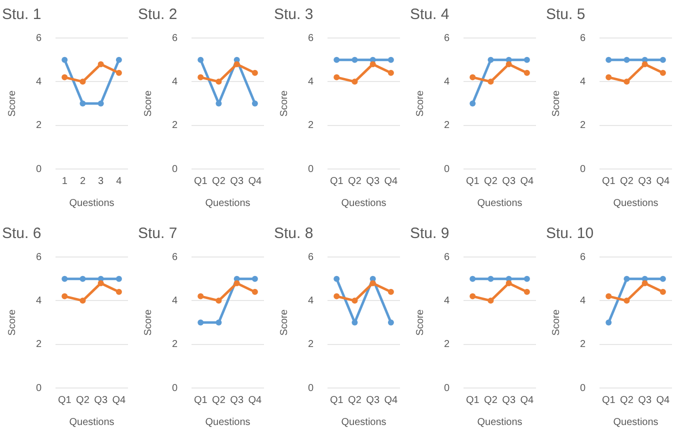 Image resolution: width=680 pixels, height=439 pixels. Describe the element at coordinates (158, 233) in the screenshot. I see `chart-title: Stu. 7` at that location.